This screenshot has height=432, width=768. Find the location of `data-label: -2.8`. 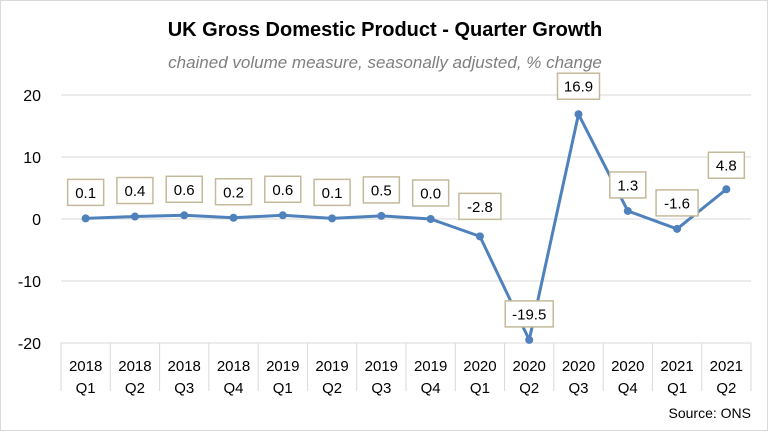

data-label: -2.8 is located at coordinates (480, 207).